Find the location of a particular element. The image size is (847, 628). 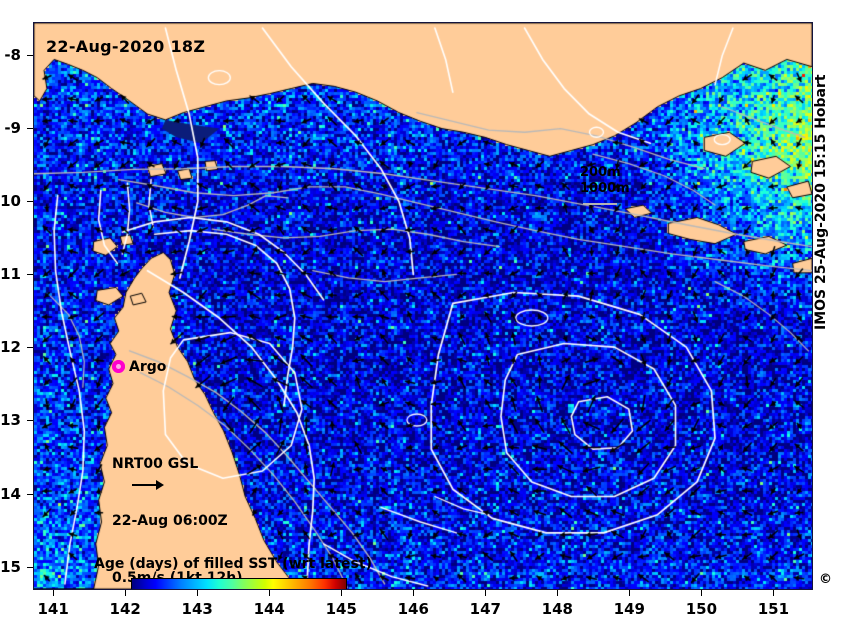

y-tick-label: -12 is located at coordinates (10, 347).